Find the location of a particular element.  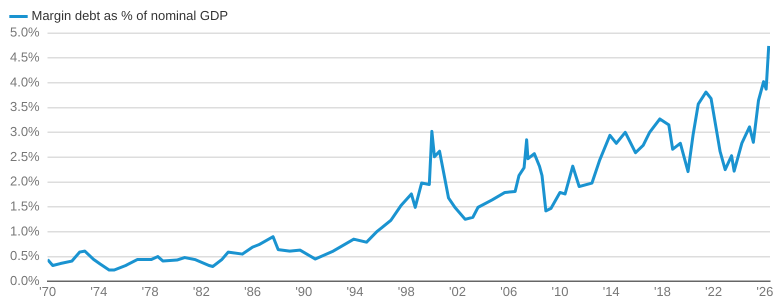

y-tick-label: 1.5% is located at coordinates (25, 206).